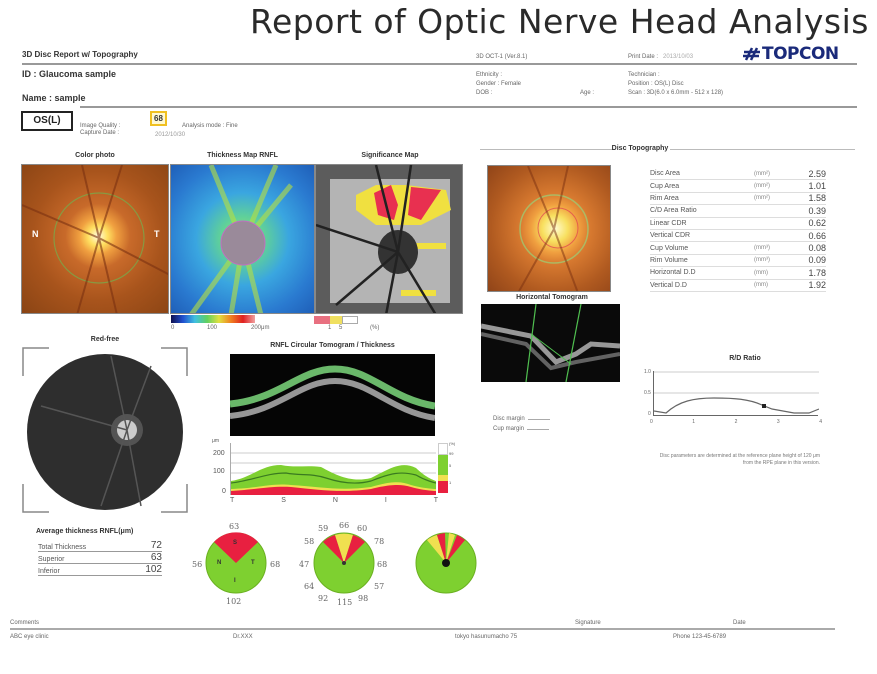 The image size is (877, 674). I want to click on clock-3: 68, so click(382, 564).